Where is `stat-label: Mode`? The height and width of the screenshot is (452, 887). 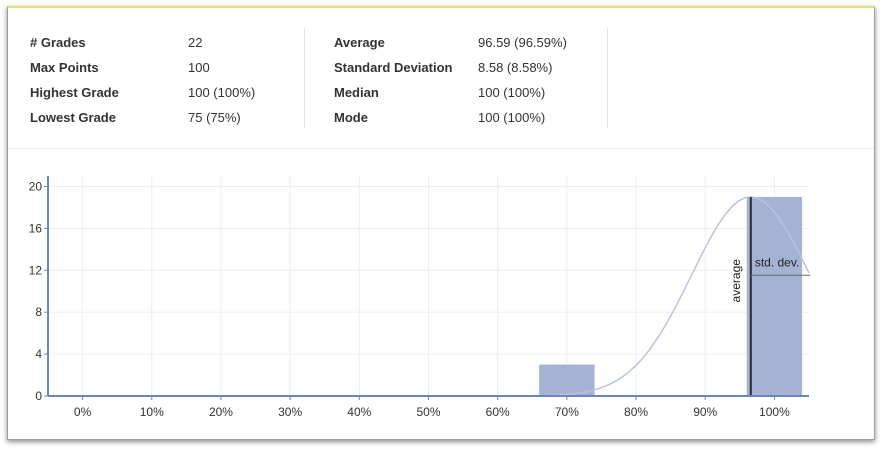
stat-label: Mode is located at coordinates (351, 117).